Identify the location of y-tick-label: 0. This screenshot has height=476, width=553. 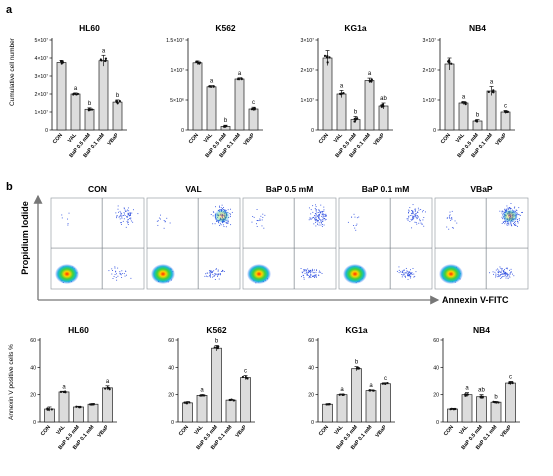
(312, 423).